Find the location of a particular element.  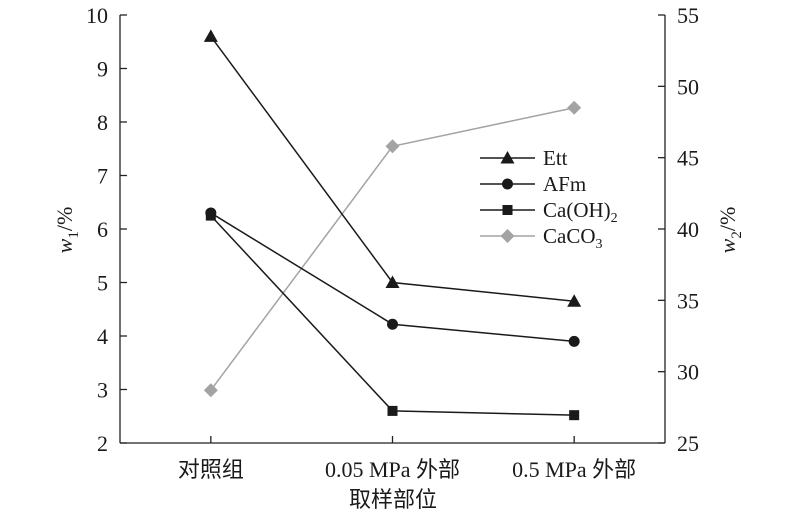

legend-item: Ett is located at coordinates (524, 158).